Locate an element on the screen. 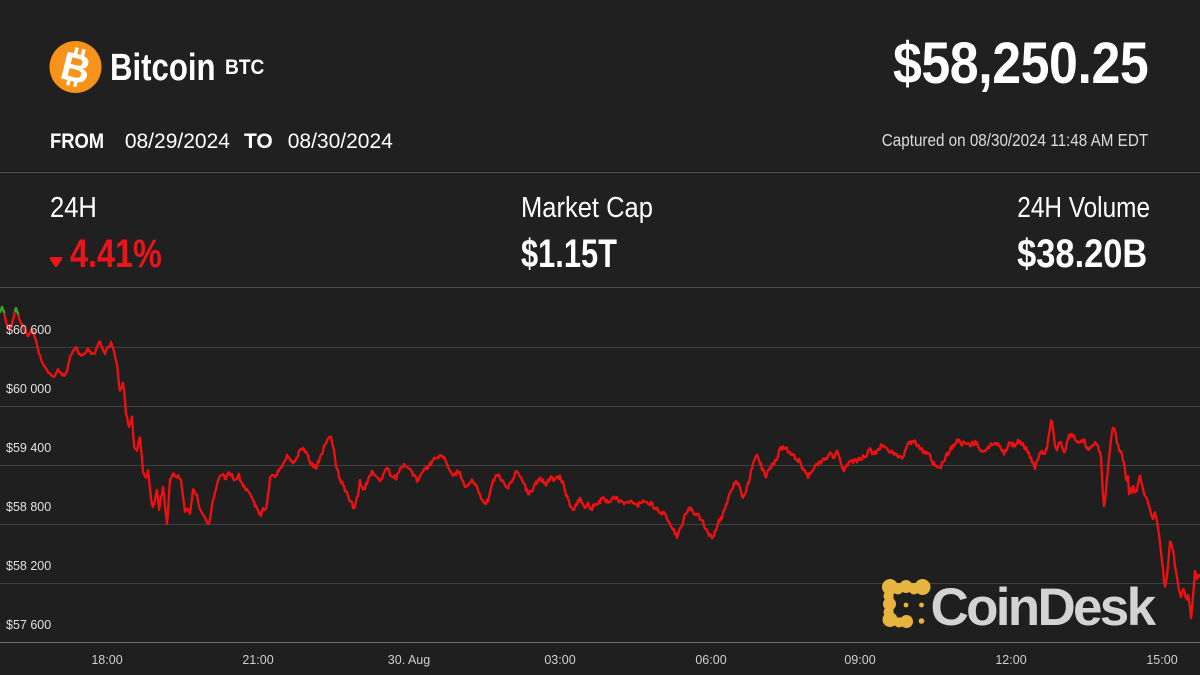 This screenshot has width=1200, height=675. svg-text: $60 600 is located at coordinates (28, 330).